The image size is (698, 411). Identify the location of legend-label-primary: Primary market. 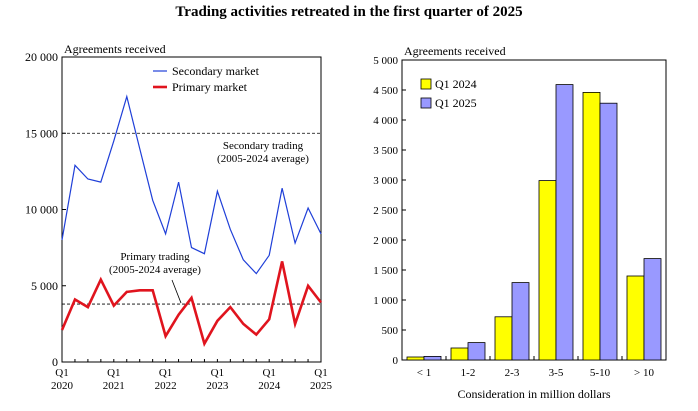
(210, 87).